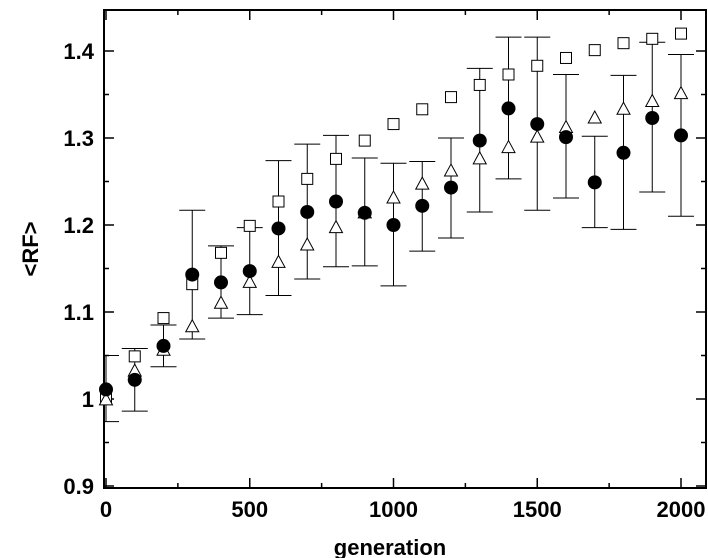  What do you see at coordinates (78, 138) in the screenshot?
I see `y-tick-label: 1.3` at bounding box center [78, 138].